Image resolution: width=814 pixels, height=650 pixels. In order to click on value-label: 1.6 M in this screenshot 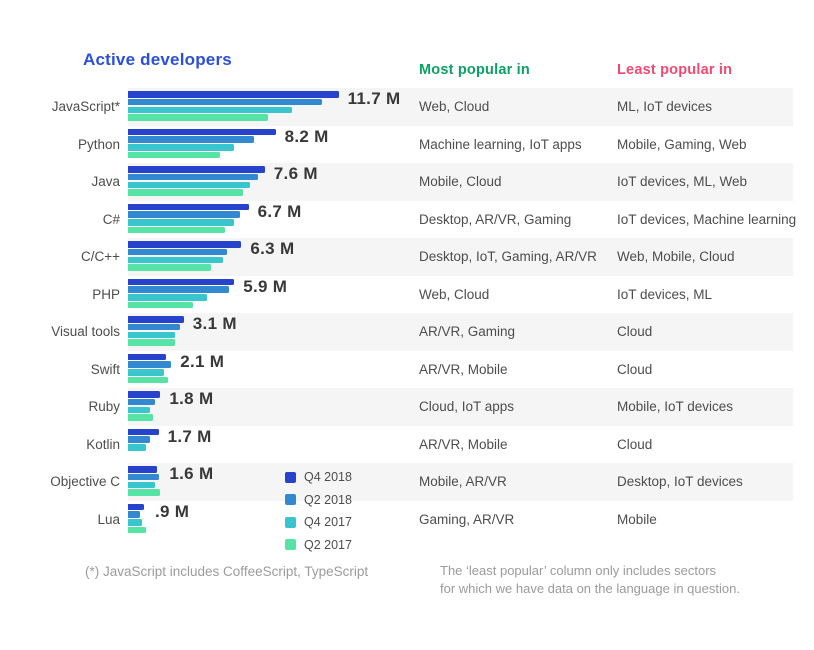, I will do `click(191, 473)`.